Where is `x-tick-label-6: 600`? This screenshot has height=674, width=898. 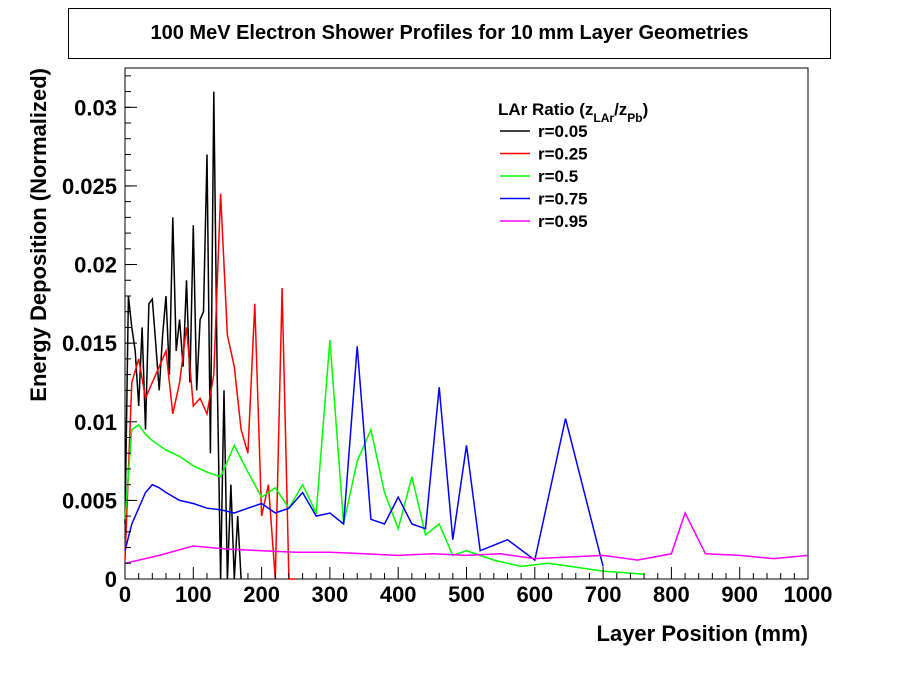 x-tick-label-6: 600 is located at coordinates (534, 594).